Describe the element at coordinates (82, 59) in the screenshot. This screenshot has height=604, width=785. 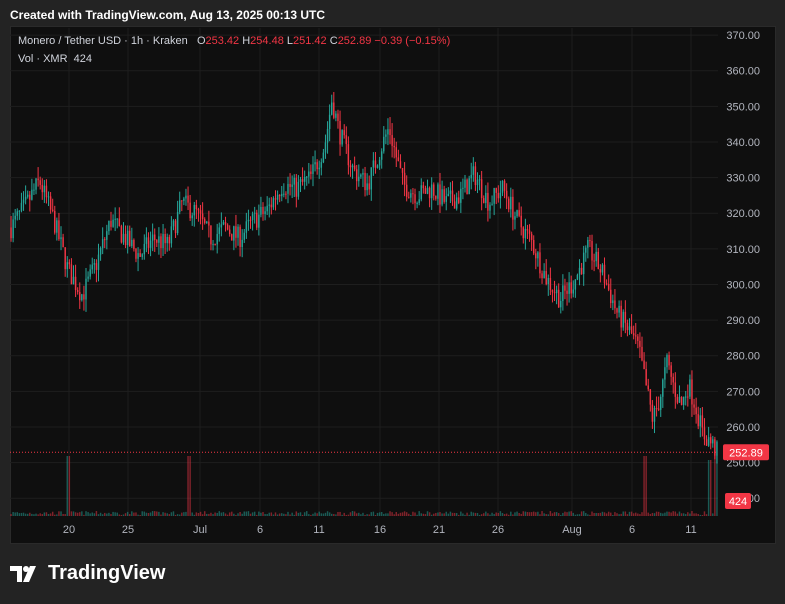
I see `volume-value: 424` at that location.